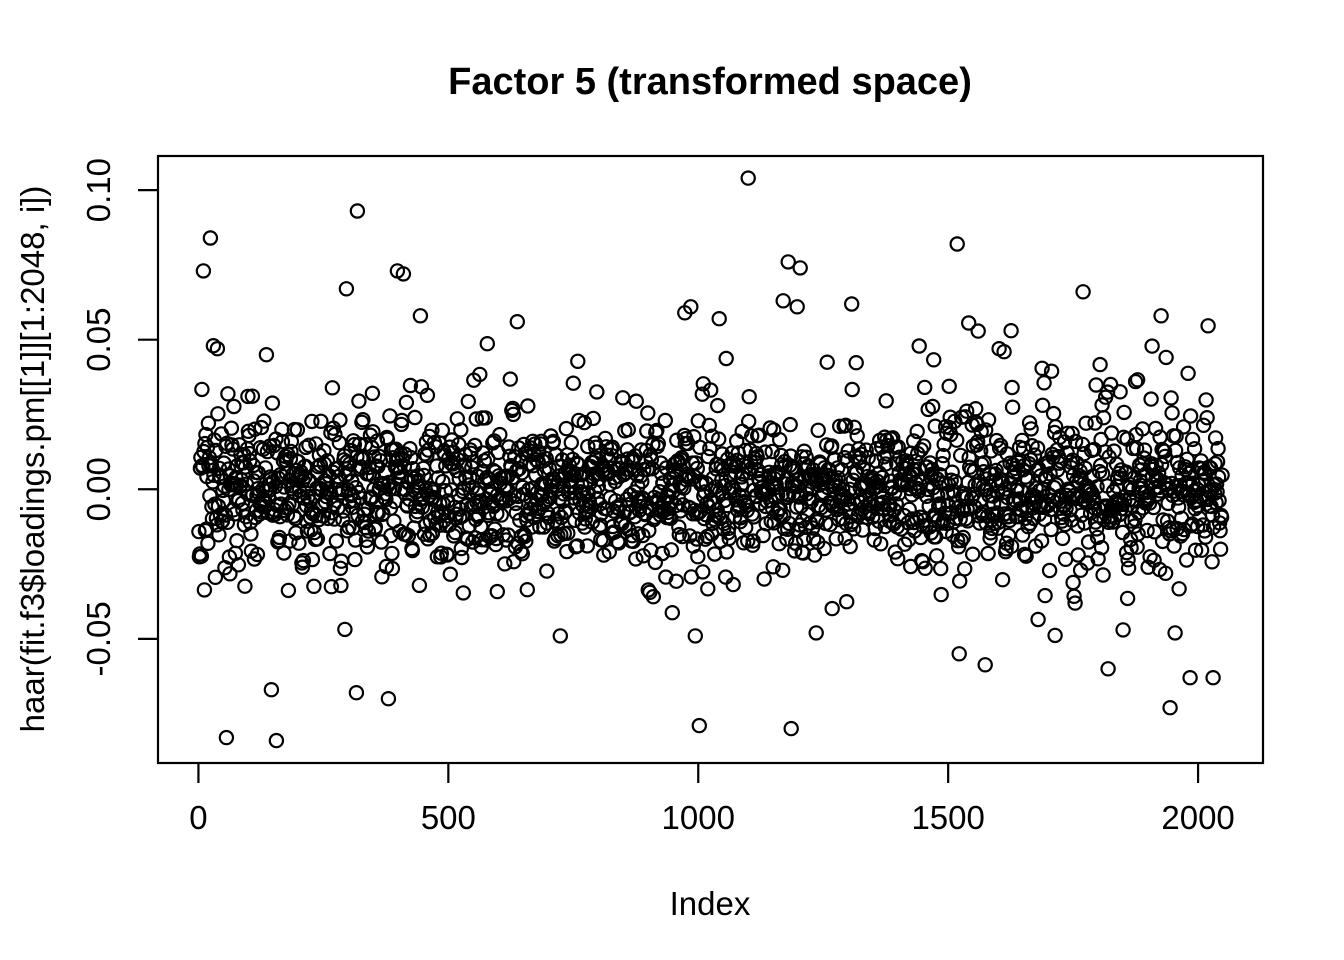 This screenshot has height=960, width=1344. I want to click on y-tick-label: 0.05, so click(98, 340).